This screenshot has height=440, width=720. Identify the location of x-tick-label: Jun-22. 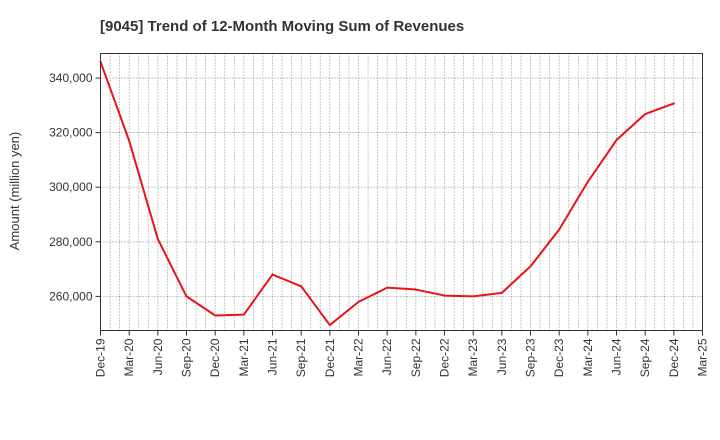
(387, 356).